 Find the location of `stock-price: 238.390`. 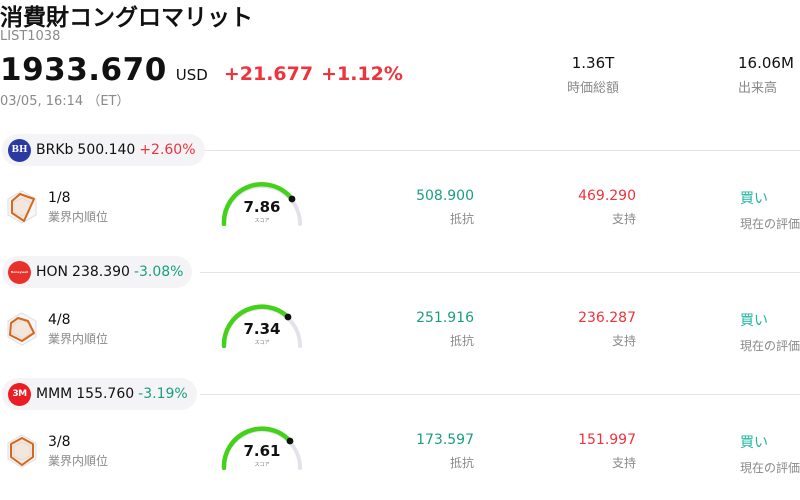

stock-price: 238.390 is located at coordinates (101, 272).